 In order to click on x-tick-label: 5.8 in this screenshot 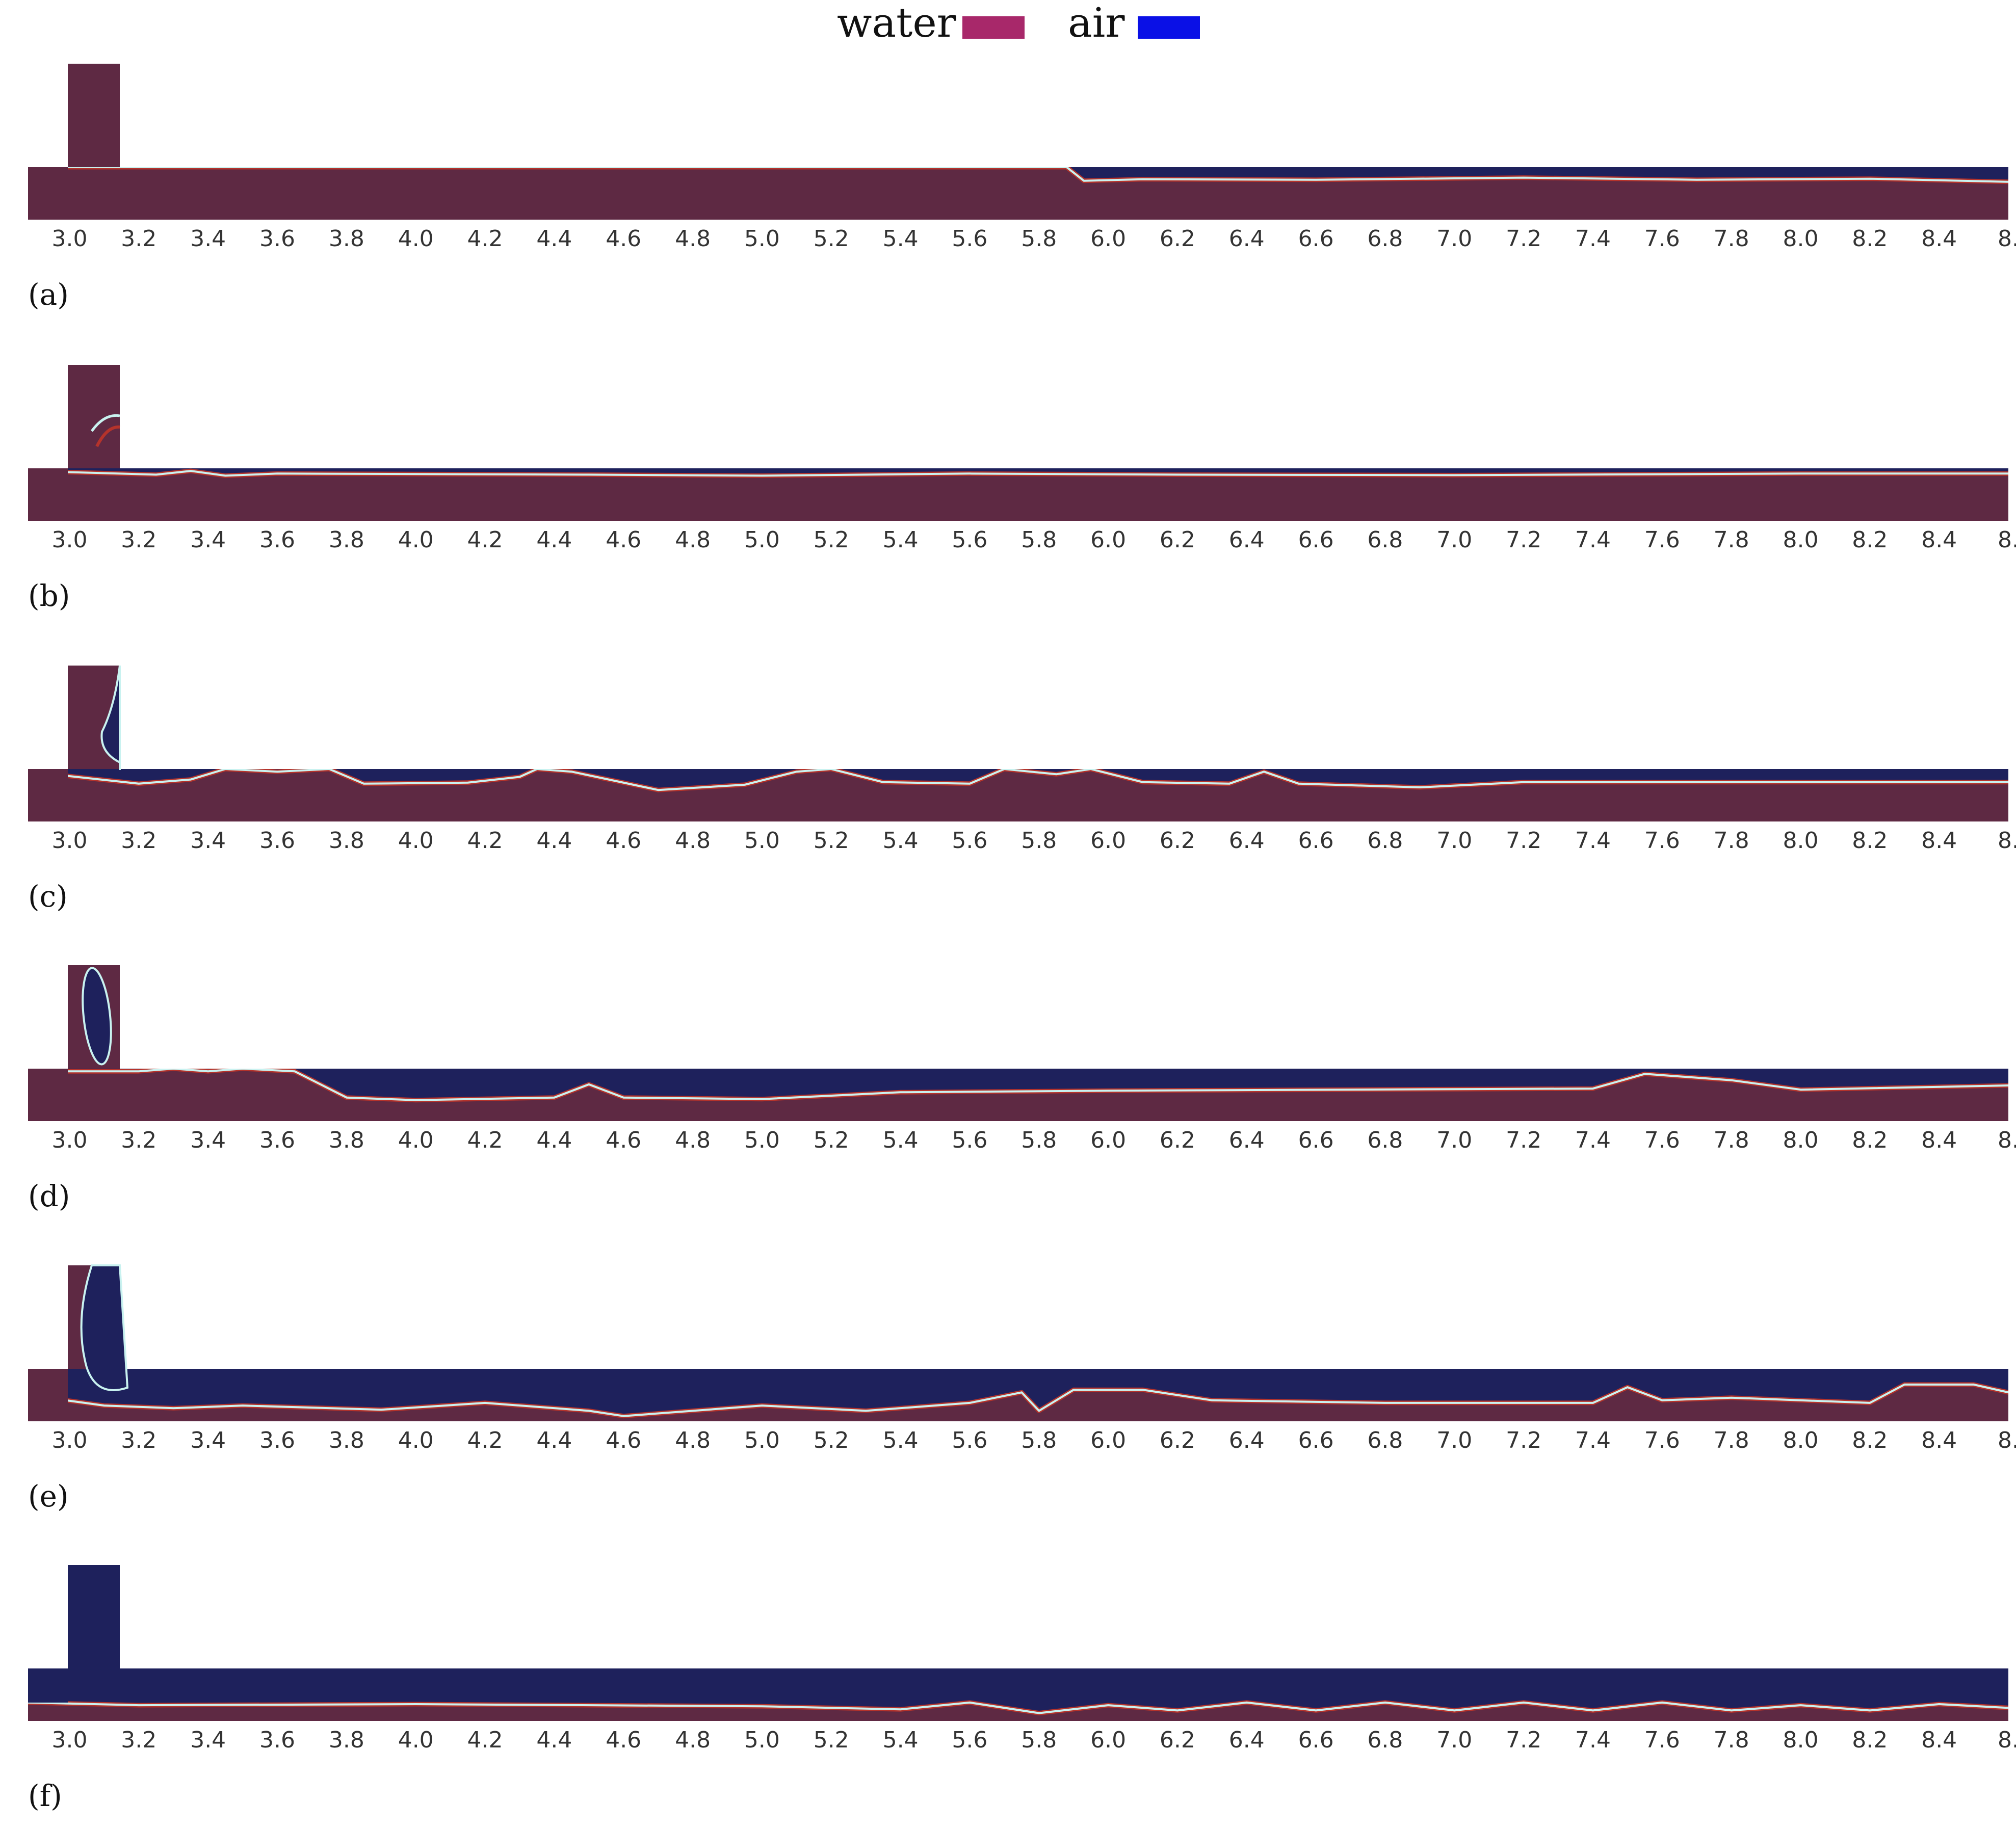, I will do `click(1039, 841)`.